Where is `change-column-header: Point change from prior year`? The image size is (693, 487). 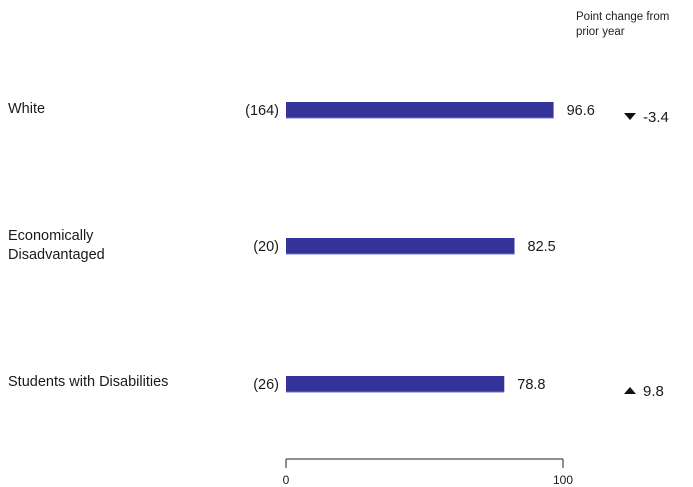
change-column-header: Point change from prior year is located at coordinates (623, 24).